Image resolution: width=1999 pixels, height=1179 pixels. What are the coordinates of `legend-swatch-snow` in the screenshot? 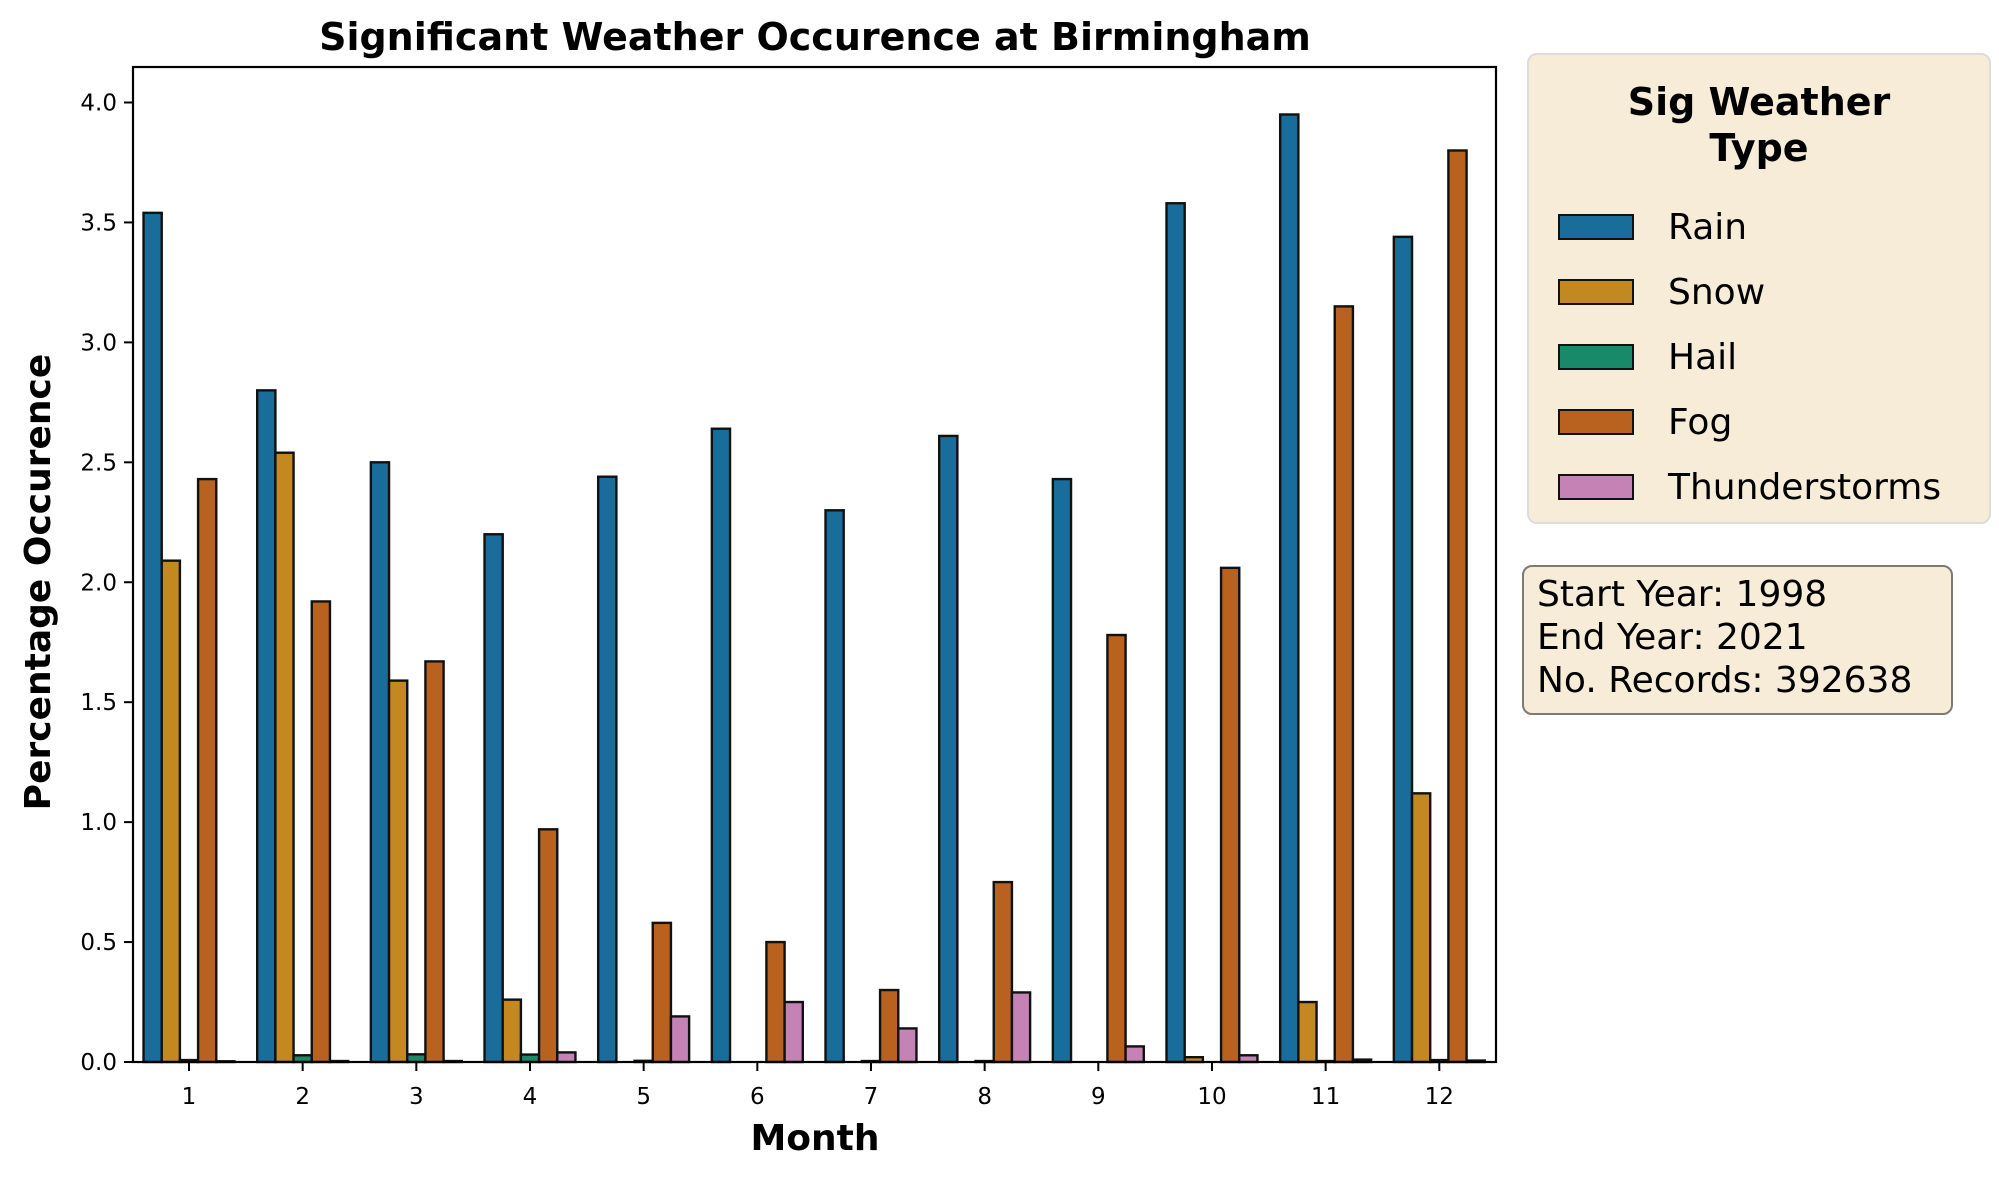 It's located at (1596, 292).